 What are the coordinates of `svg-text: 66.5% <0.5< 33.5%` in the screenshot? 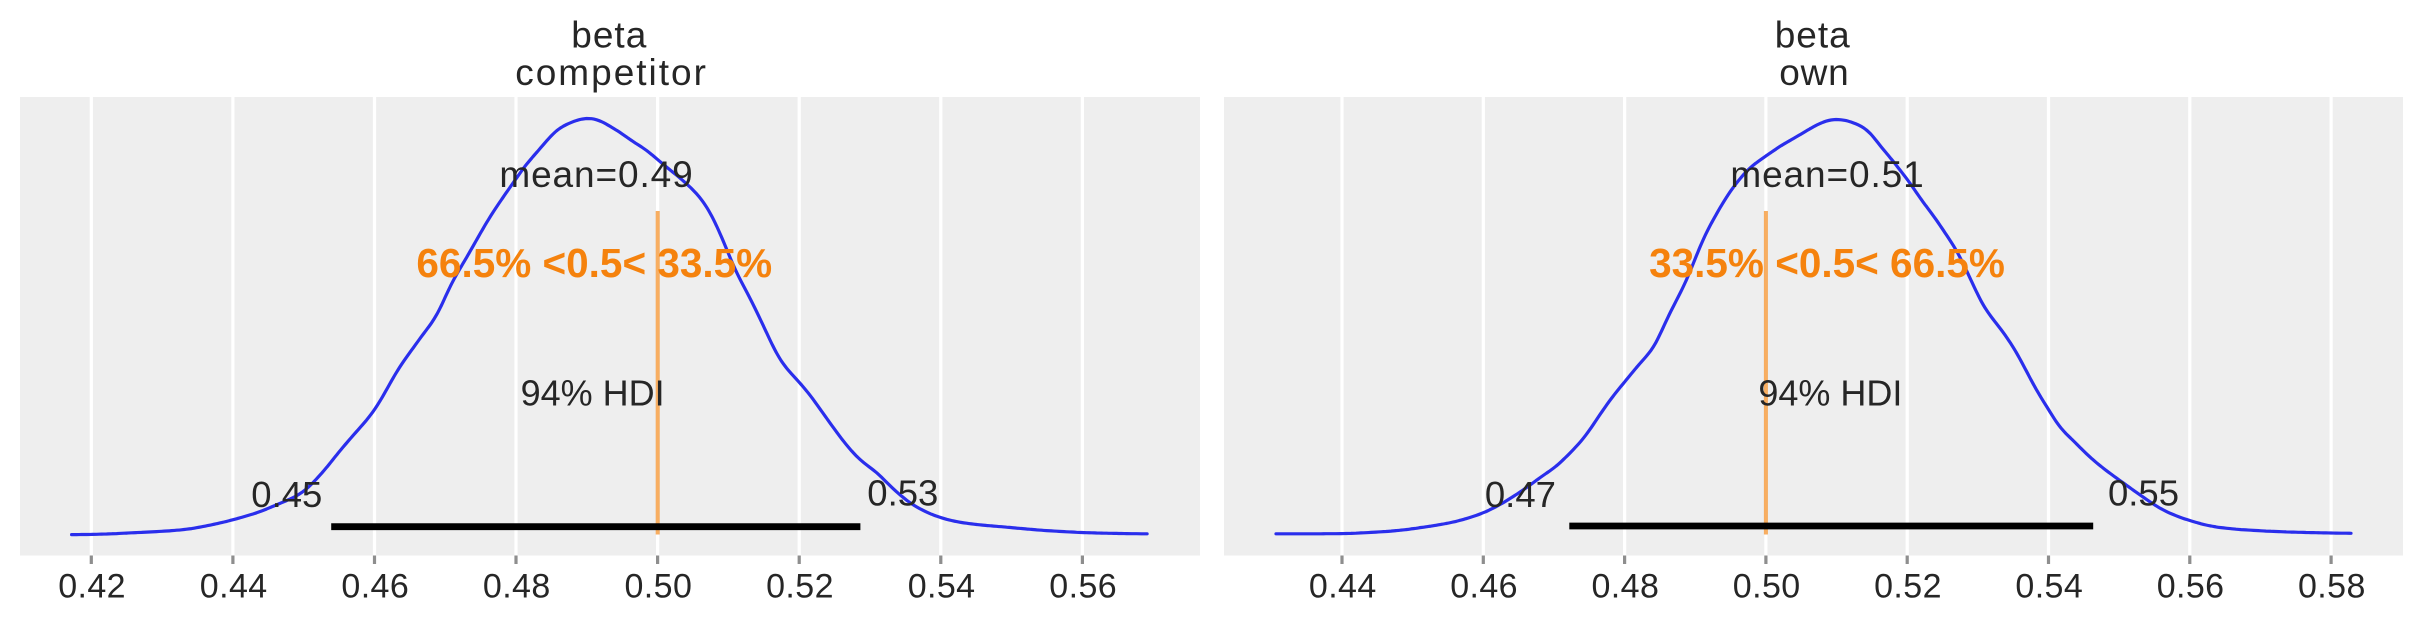 It's located at (594, 263).